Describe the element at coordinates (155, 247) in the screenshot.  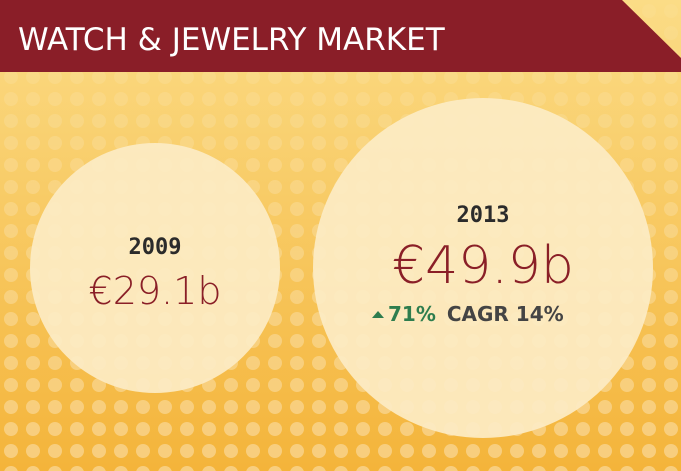
I see `year: 2009` at that location.